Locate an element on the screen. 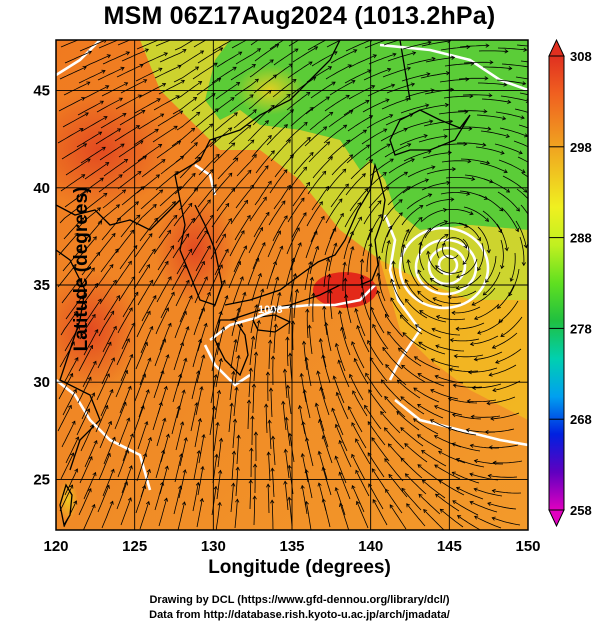 This screenshot has height=625, width=599. x-tick-label-145: 145 is located at coordinates (449, 546).